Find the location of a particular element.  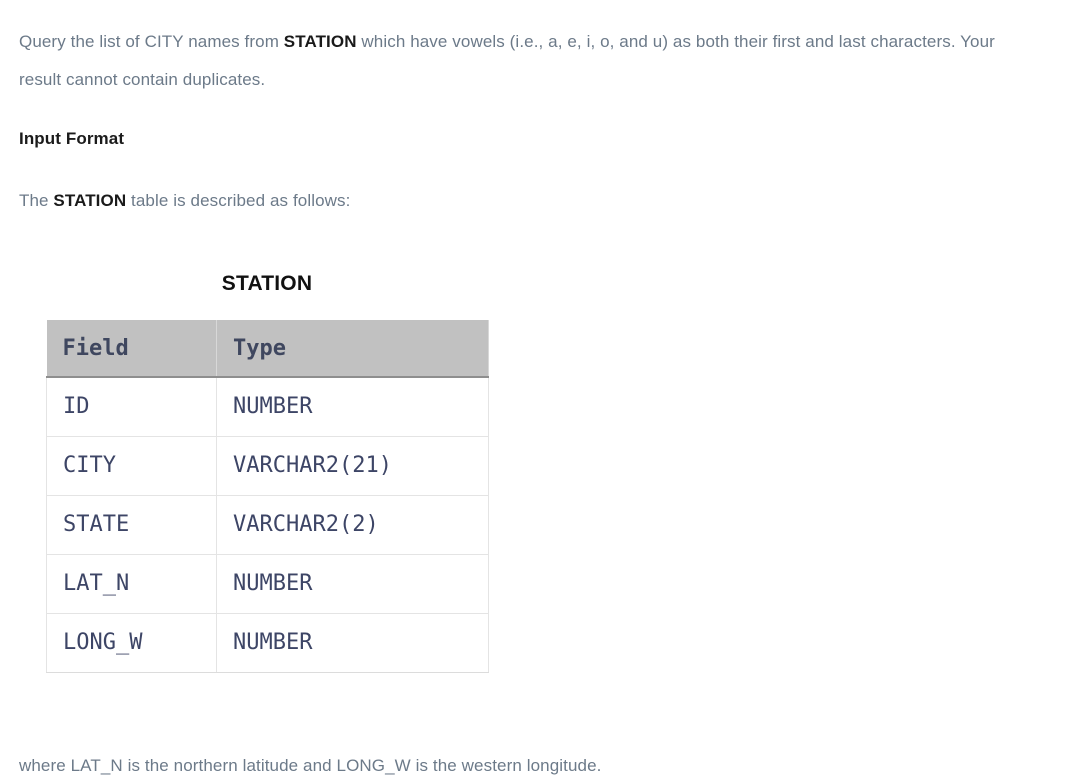

table-row: LAT_N NUMBER is located at coordinates (267, 583).